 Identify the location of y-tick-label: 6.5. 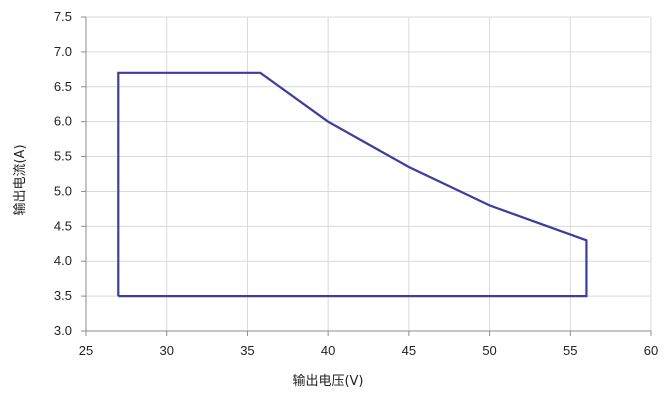
(63, 86).